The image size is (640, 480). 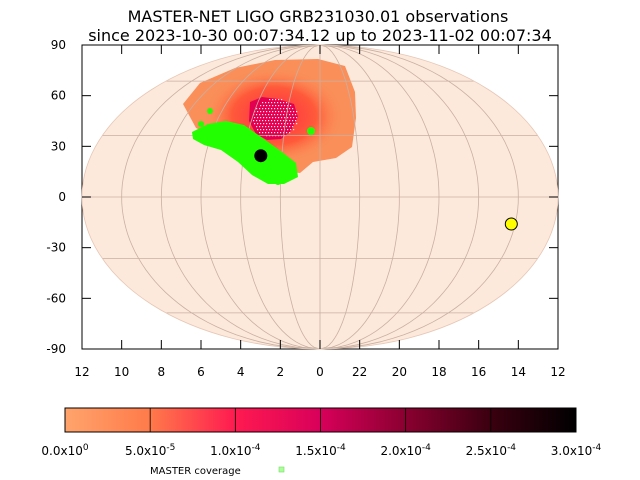 I want to click on x-tick-label: 16, so click(x=478, y=372).